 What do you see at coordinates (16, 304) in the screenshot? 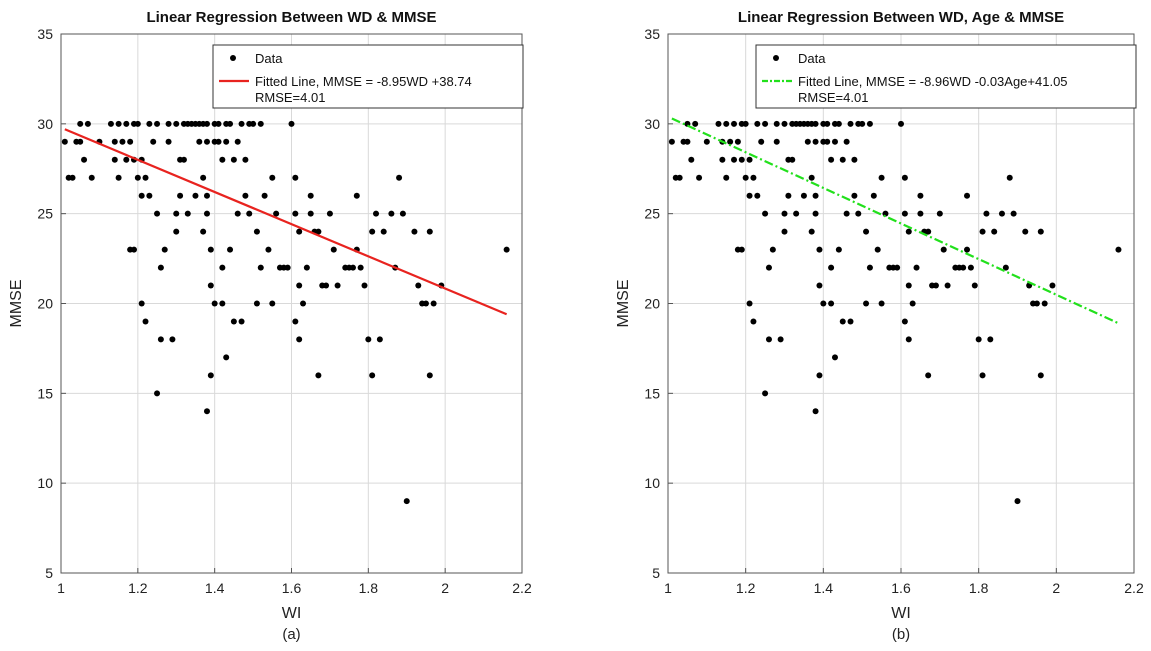
I see `y-axis-label: MMSE` at bounding box center [16, 304].